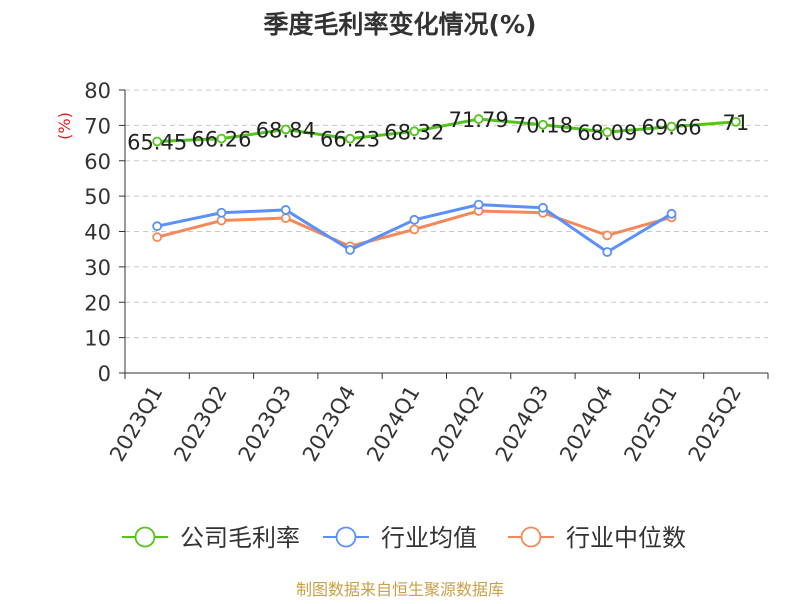  What do you see at coordinates (97, 197) in the screenshot?
I see `y-tick-label: 50` at bounding box center [97, 197].